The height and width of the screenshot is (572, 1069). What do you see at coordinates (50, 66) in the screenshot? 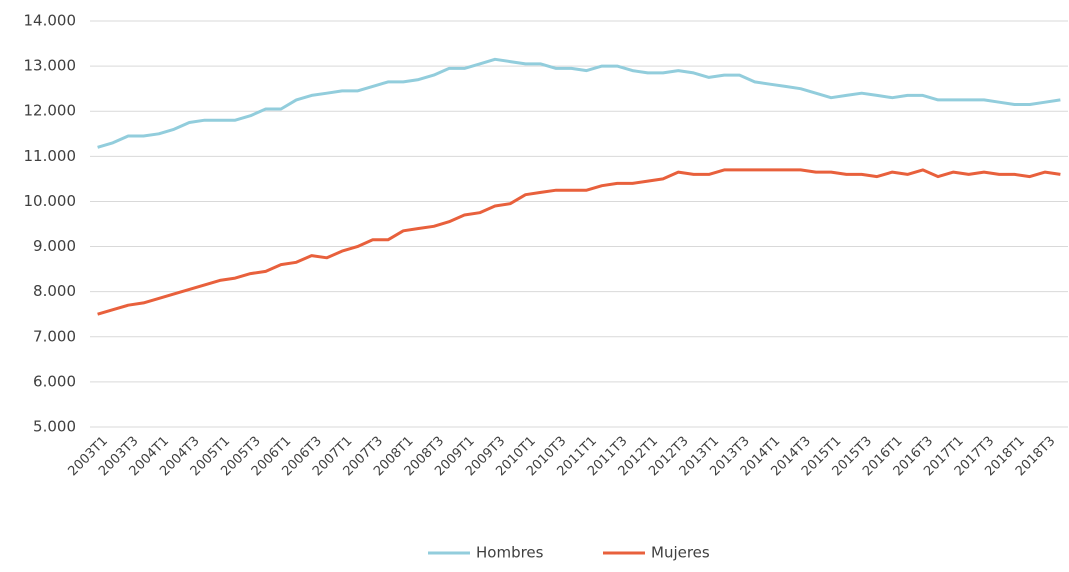
I see `y-tick-label: 13.000` at bounding box center [50, 66].